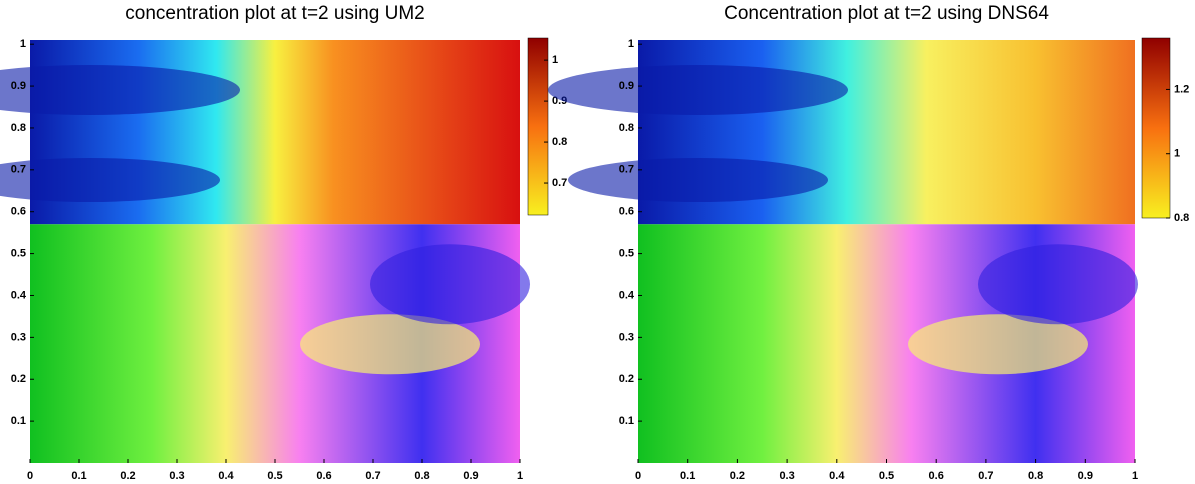 The height and width of the screenshot is (484, 1195). I want to click on chart-title: Concentration plot at t=2 using DNS64, so click(886, 13).